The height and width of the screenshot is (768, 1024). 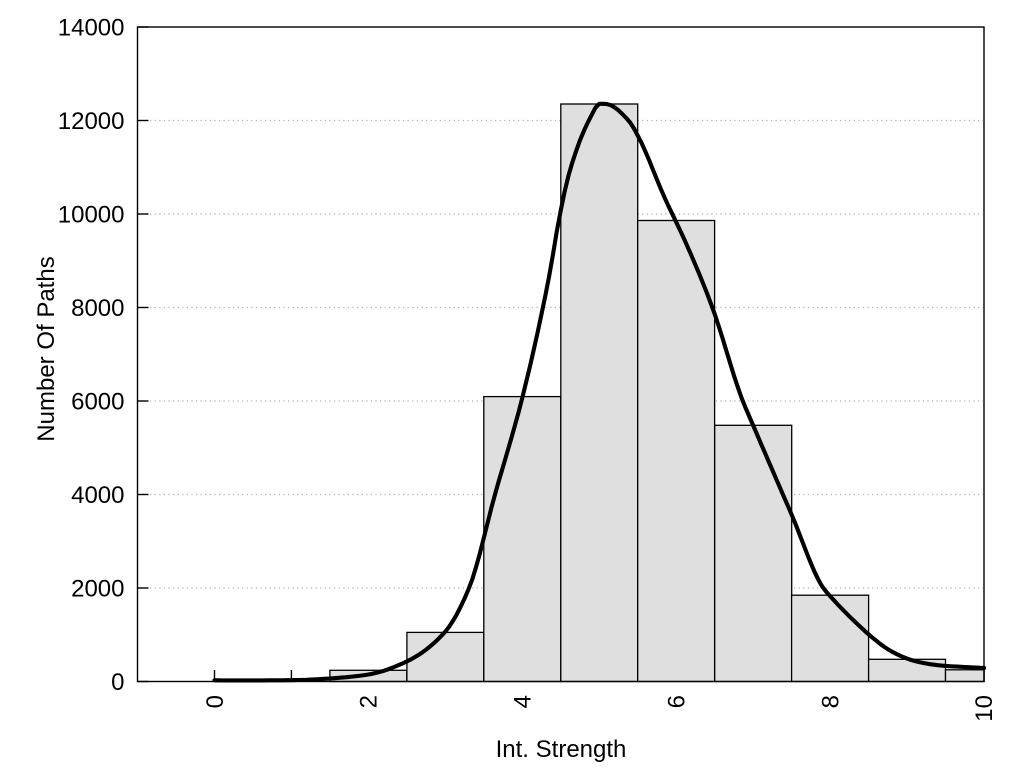 I want to click on svg-text: 12000, so click(x=91, y=121).